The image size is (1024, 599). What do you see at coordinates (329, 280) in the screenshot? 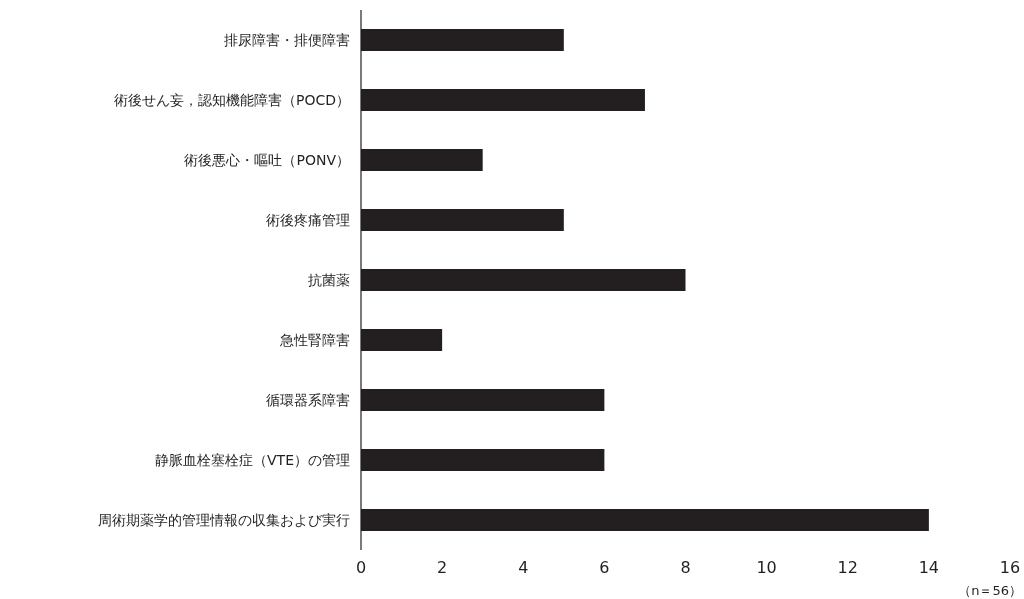
I see `y-tick-label: 抗菌薬` at bounding box center [329, 280].